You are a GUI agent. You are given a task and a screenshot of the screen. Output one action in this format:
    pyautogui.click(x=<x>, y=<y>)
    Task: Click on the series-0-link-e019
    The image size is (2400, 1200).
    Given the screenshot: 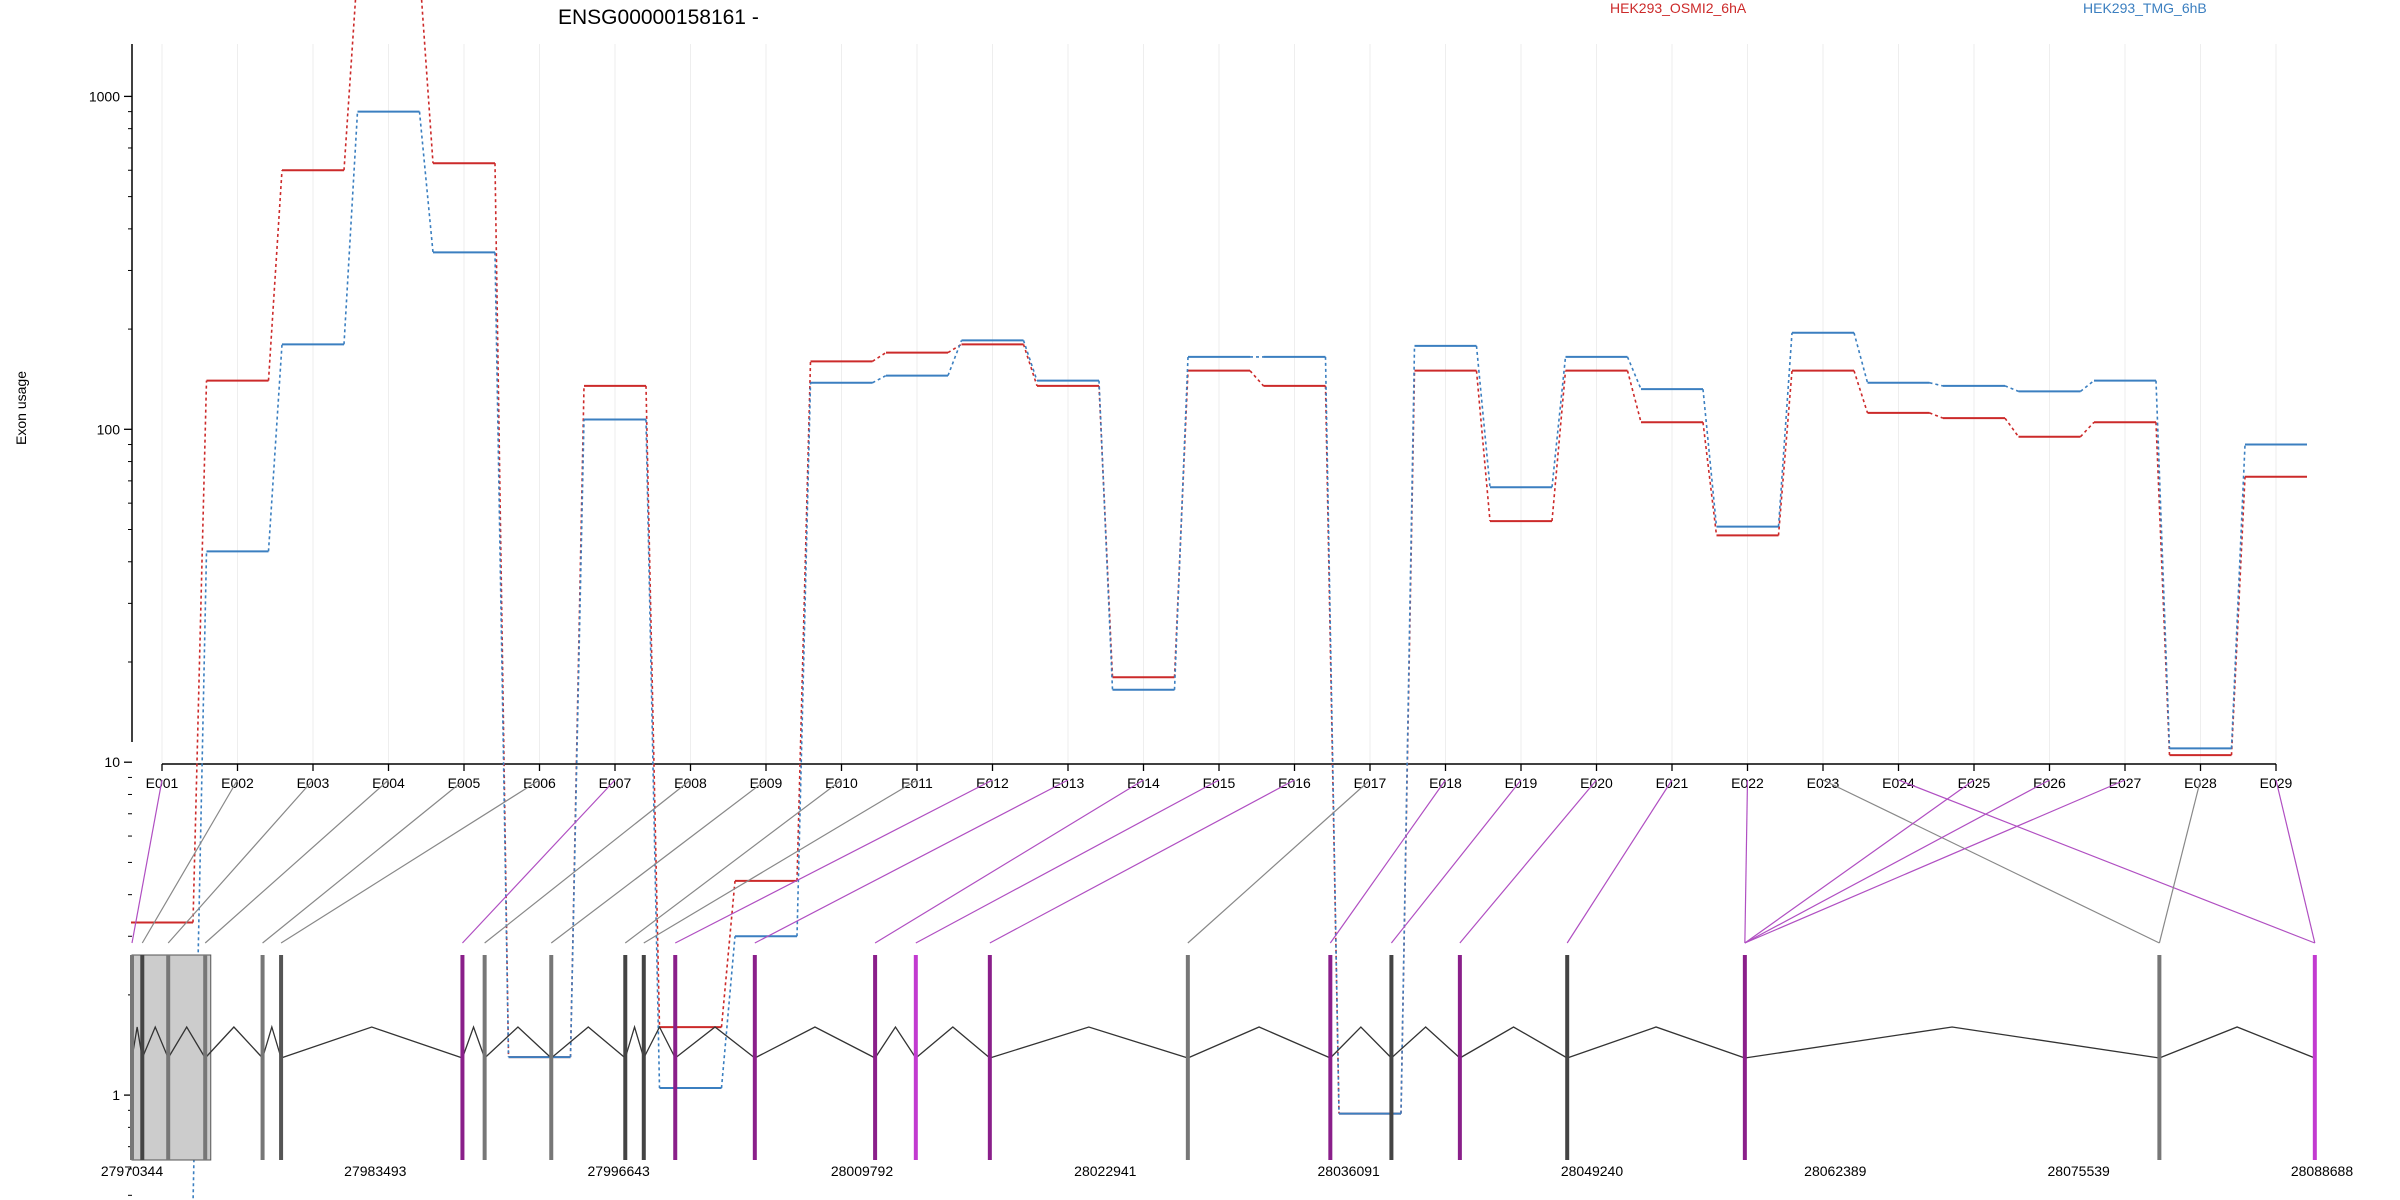 What is the action you would take?
    pyautogui.click(x=1559, y=446)
    